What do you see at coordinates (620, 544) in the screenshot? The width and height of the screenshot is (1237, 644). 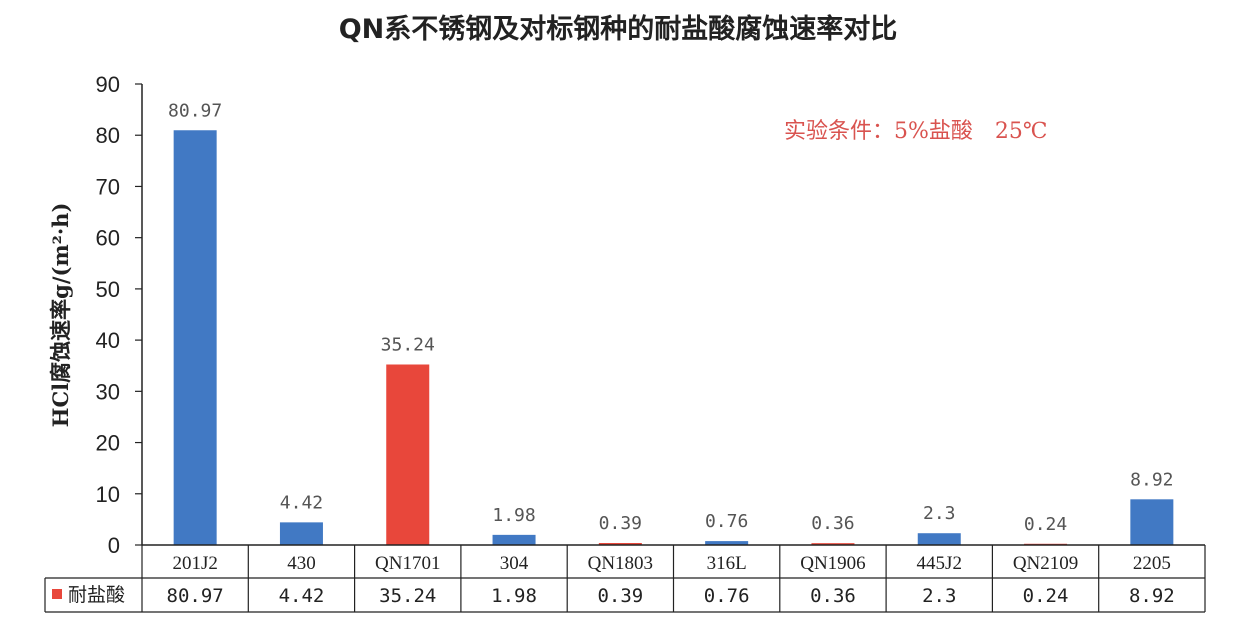 I see `bar-QN1803` at bounding box center [620, 544].